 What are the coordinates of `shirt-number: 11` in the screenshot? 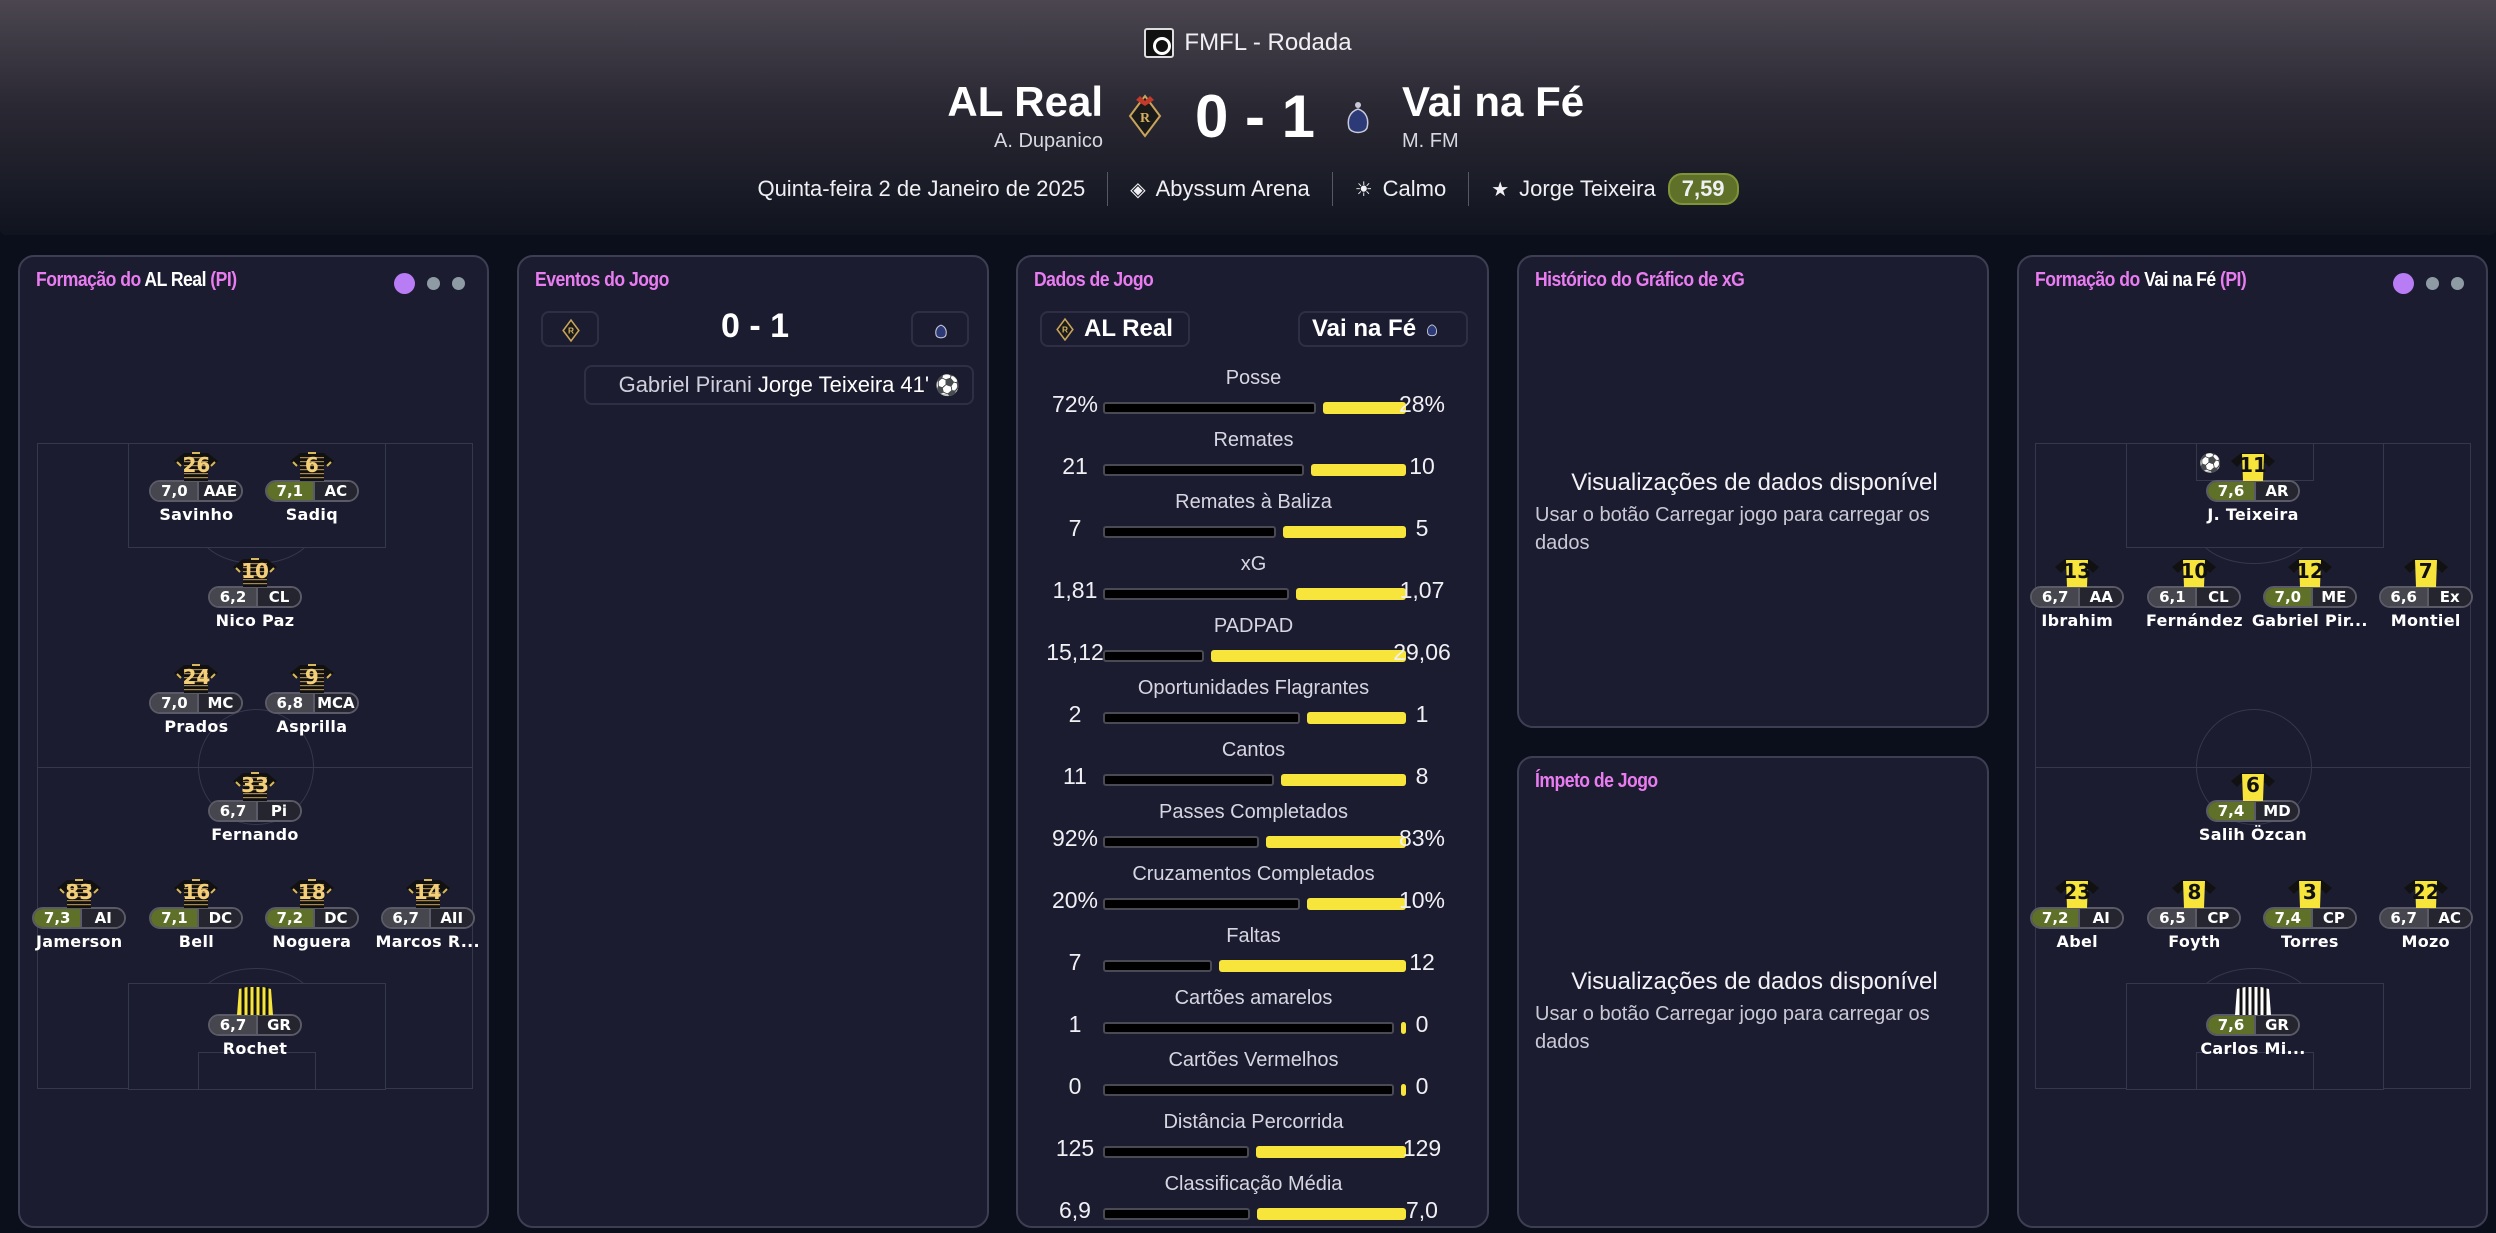 It's located at (2253, 464).